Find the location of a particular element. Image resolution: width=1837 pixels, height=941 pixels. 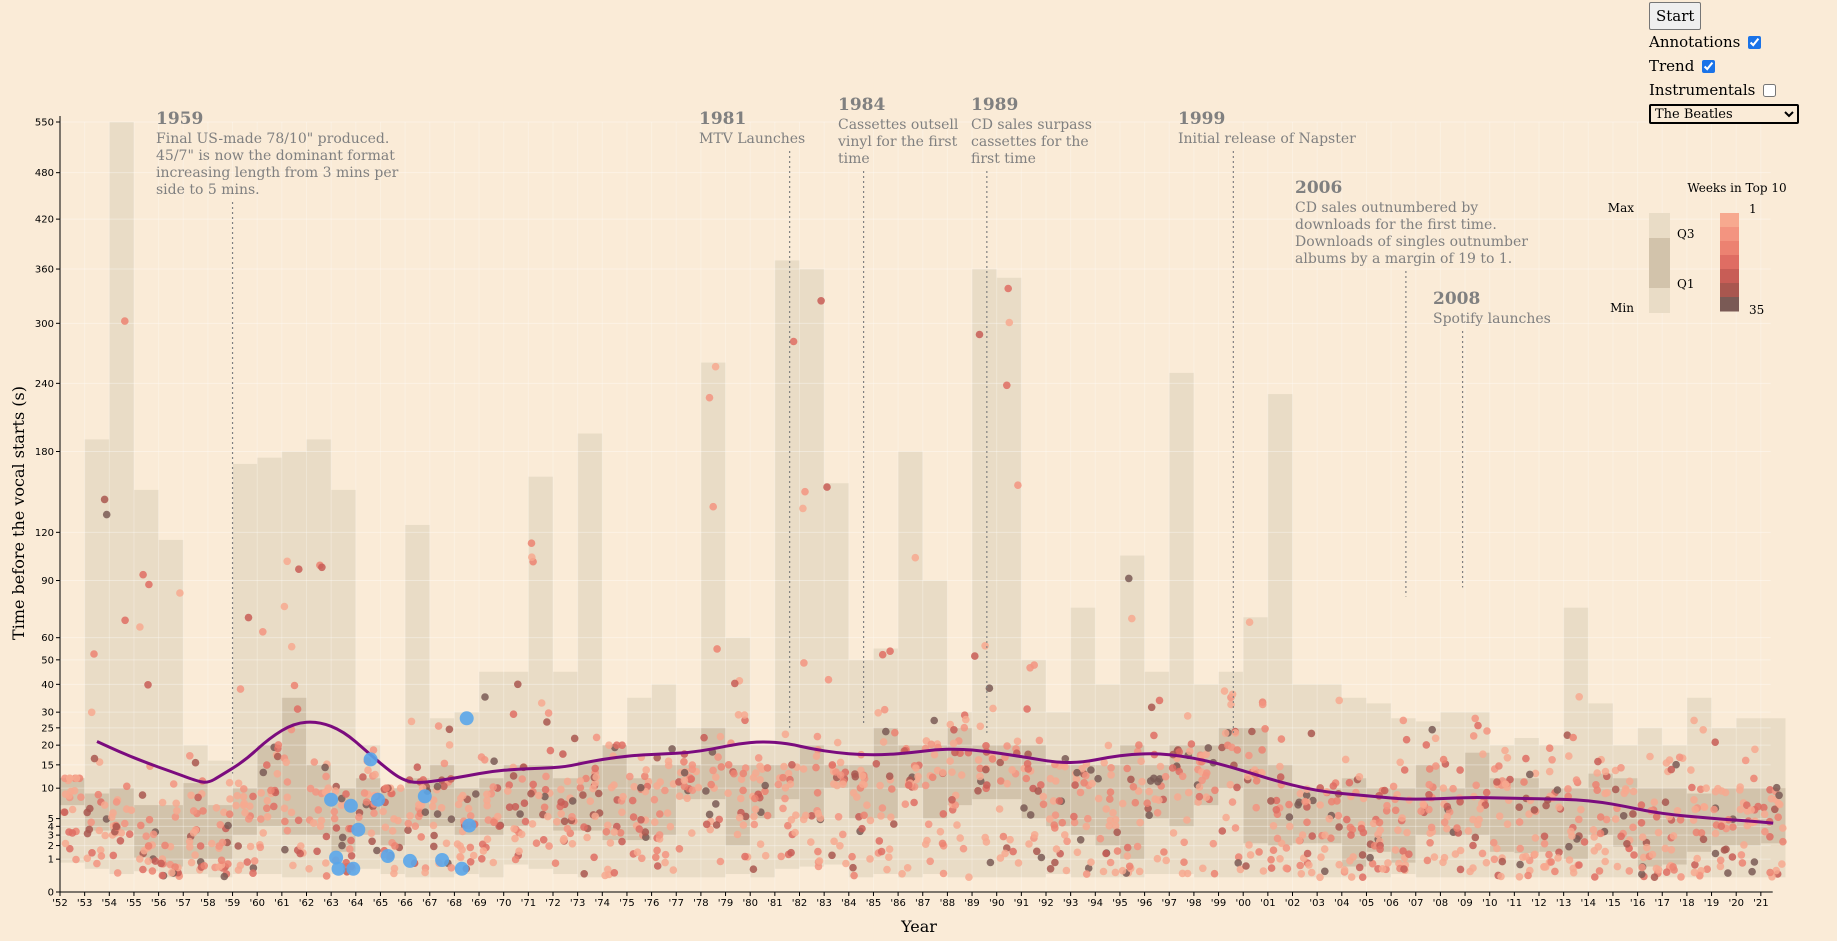

annotations-checkbox is located at coordinates (1755, 42).